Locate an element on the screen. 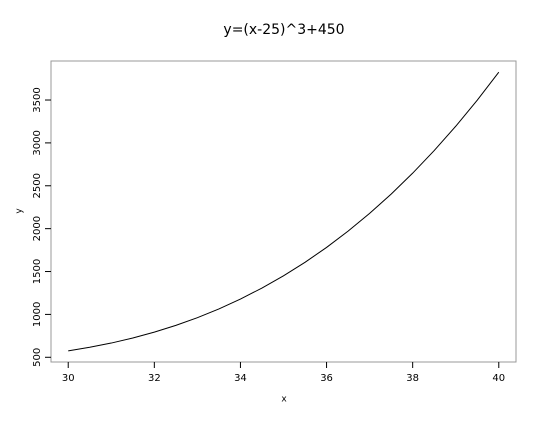 The width and height of the screenshot is (550, 425). x-tick-label: 30 is located at coordinates (68, 378).